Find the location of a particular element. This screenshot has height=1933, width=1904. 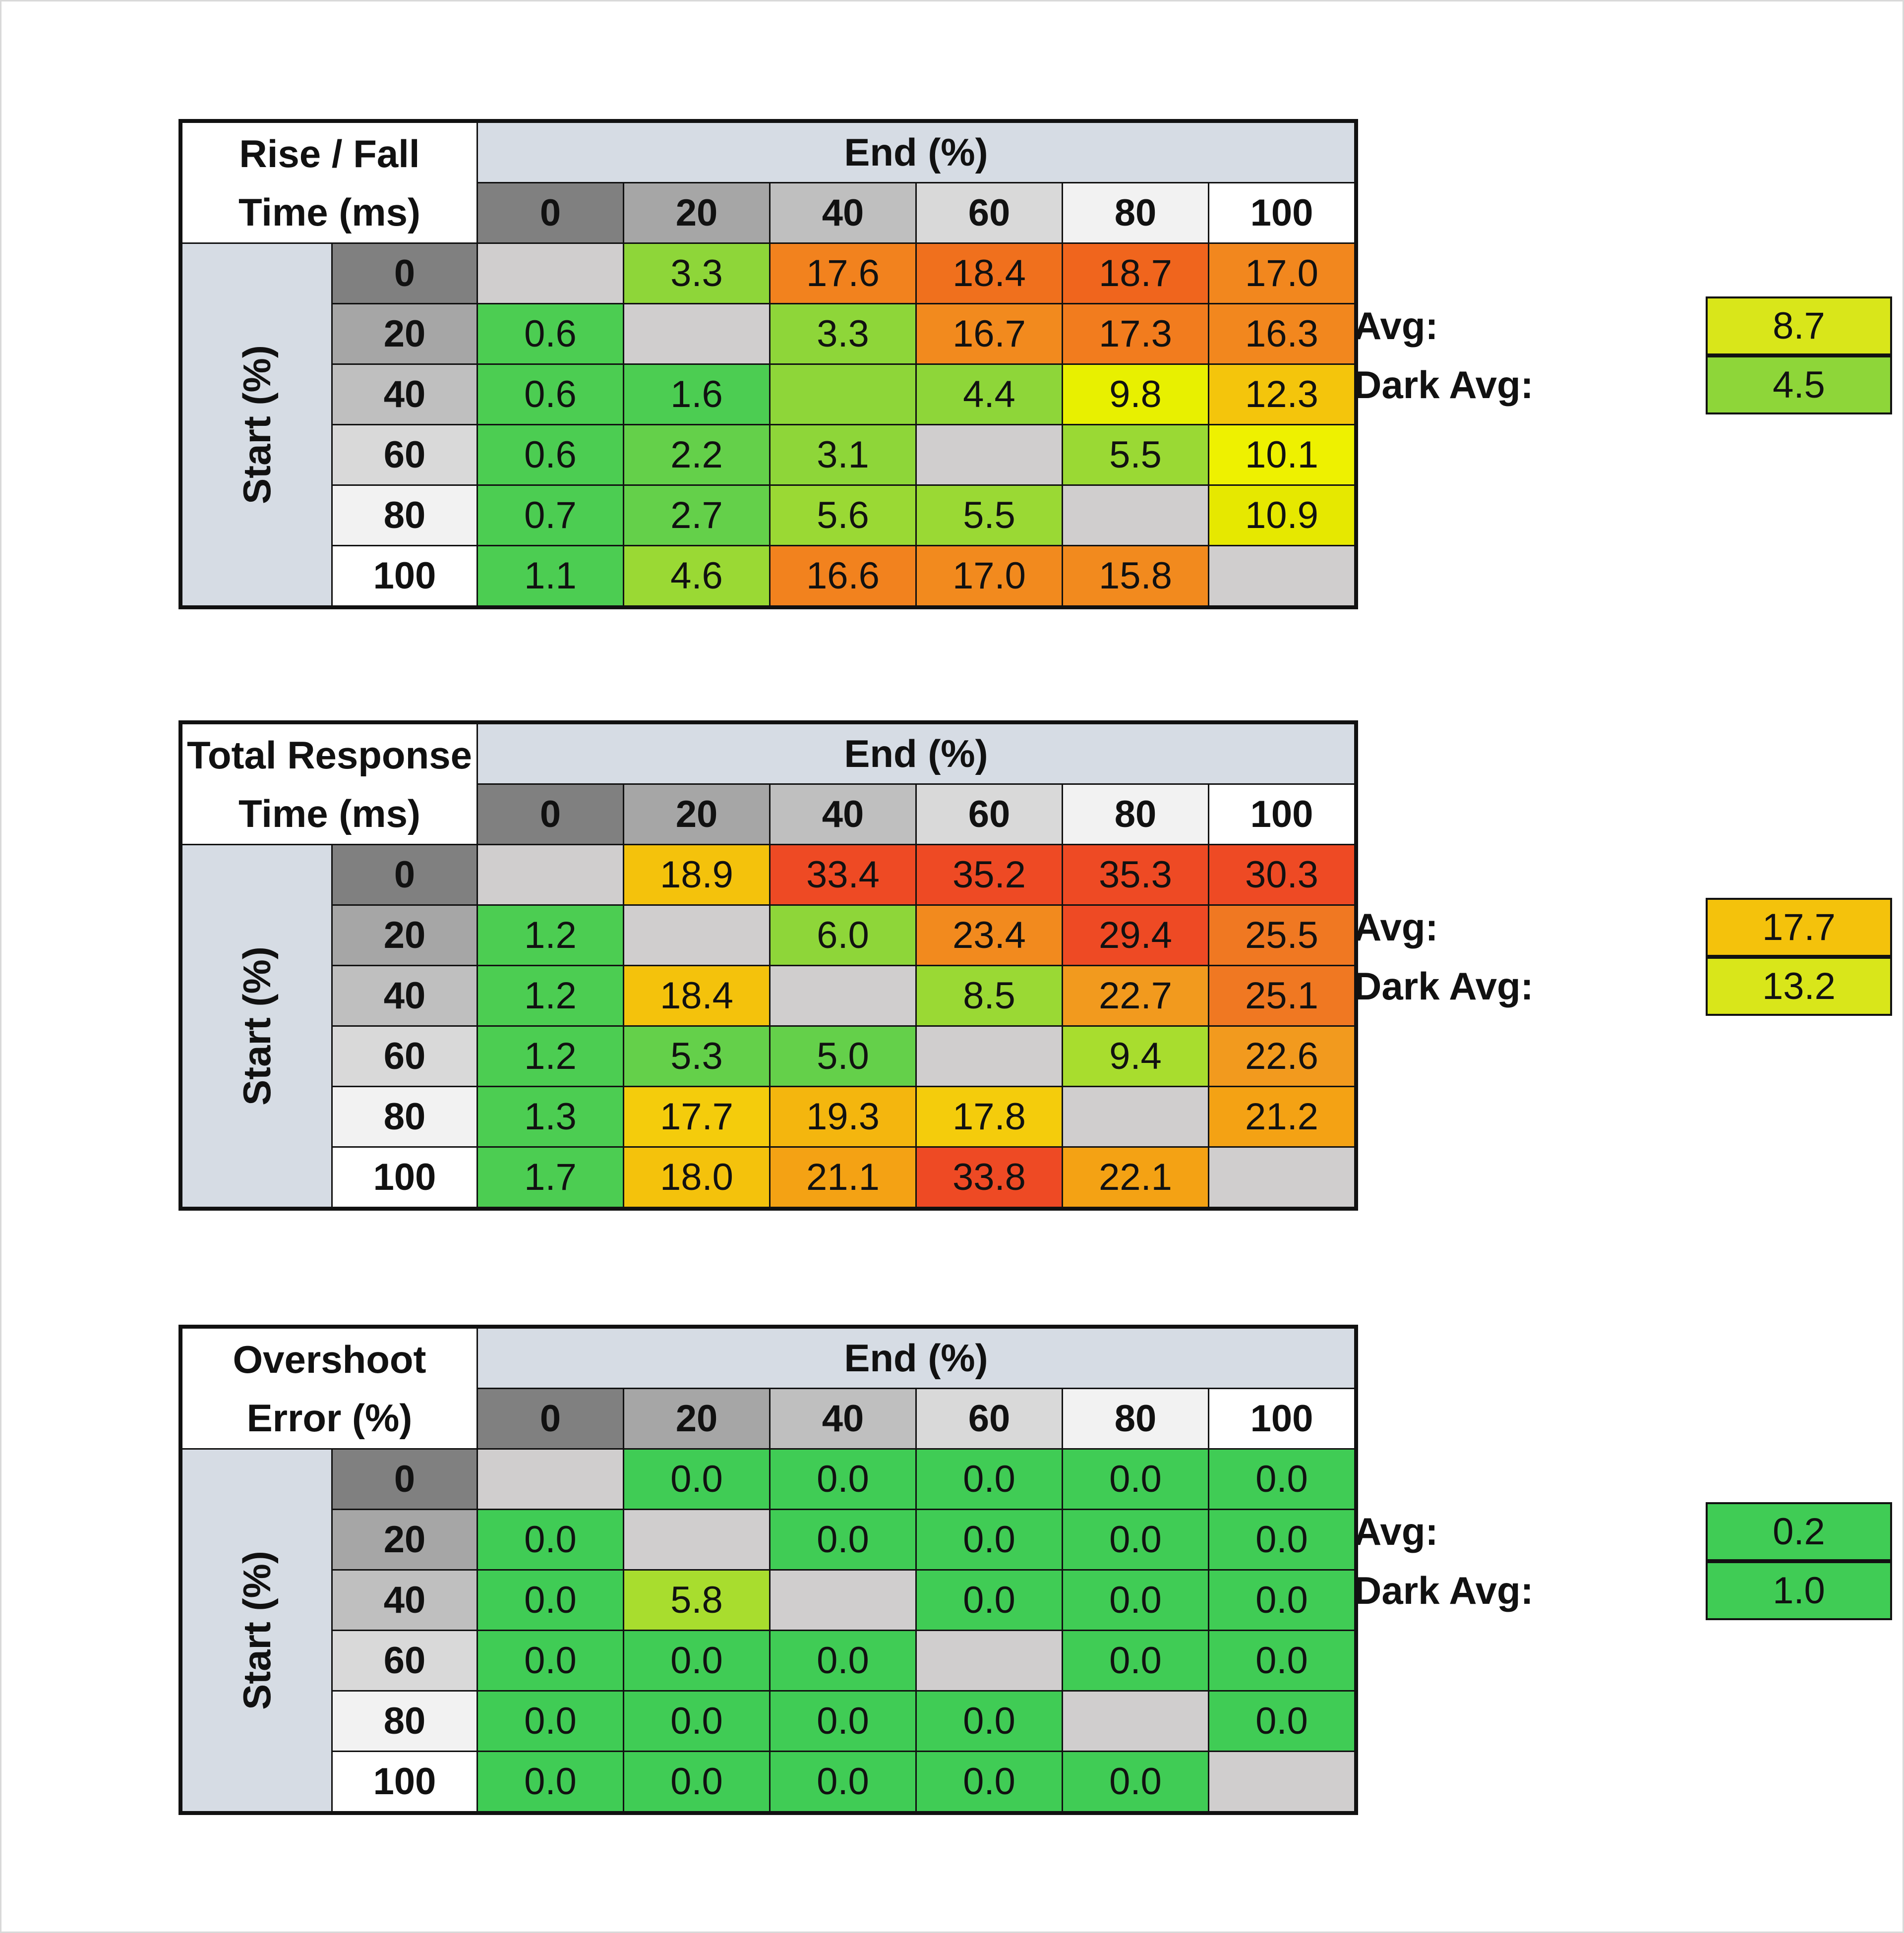

data-cell: 1.6 is located at coordinates (696, 394).